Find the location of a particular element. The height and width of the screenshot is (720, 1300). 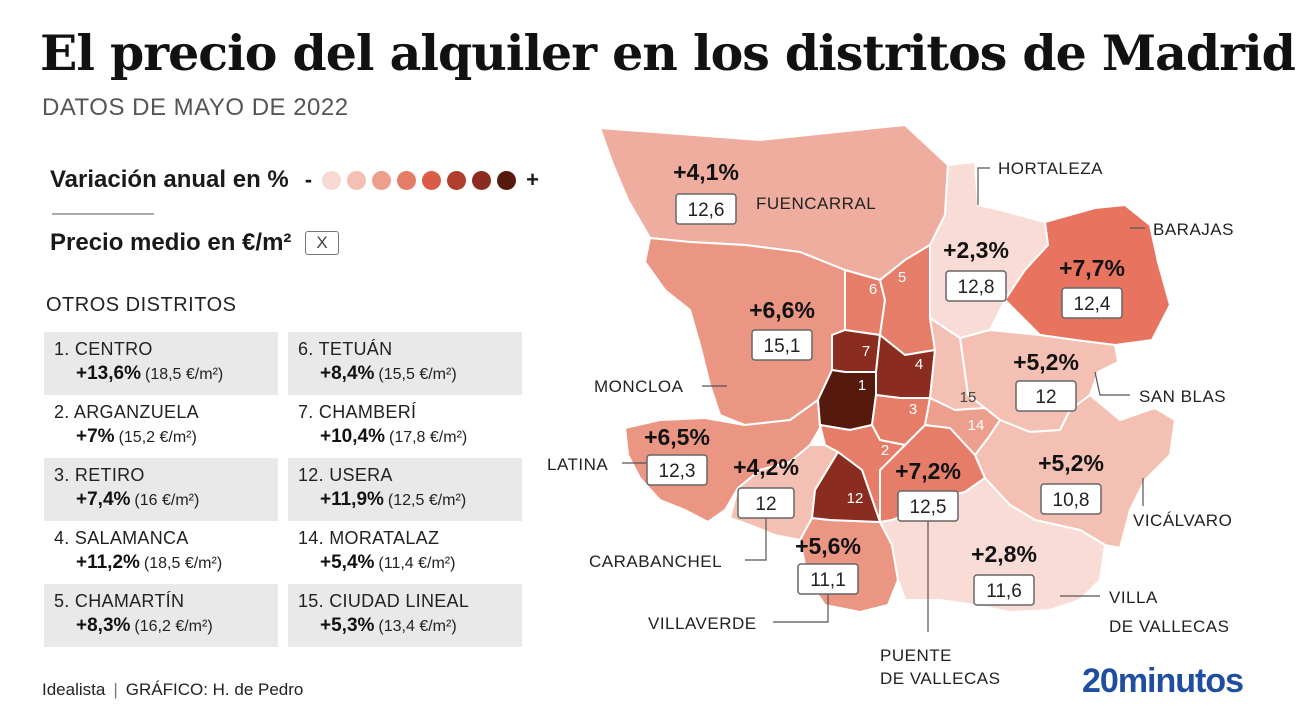

label-carabanchel: CARABANCHEL is located at coordinates (655, 561).